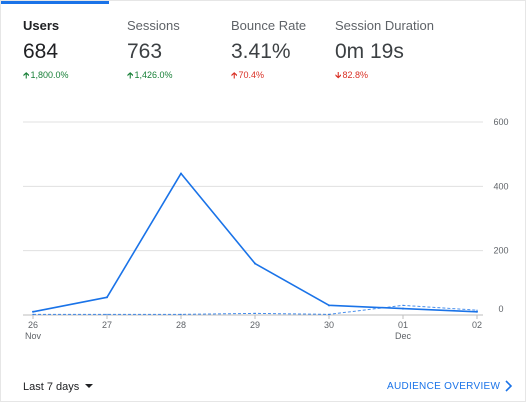 The image size is (526, 402). I want to click on metric-change: 🡱1,800.0%, so click(46, 76).